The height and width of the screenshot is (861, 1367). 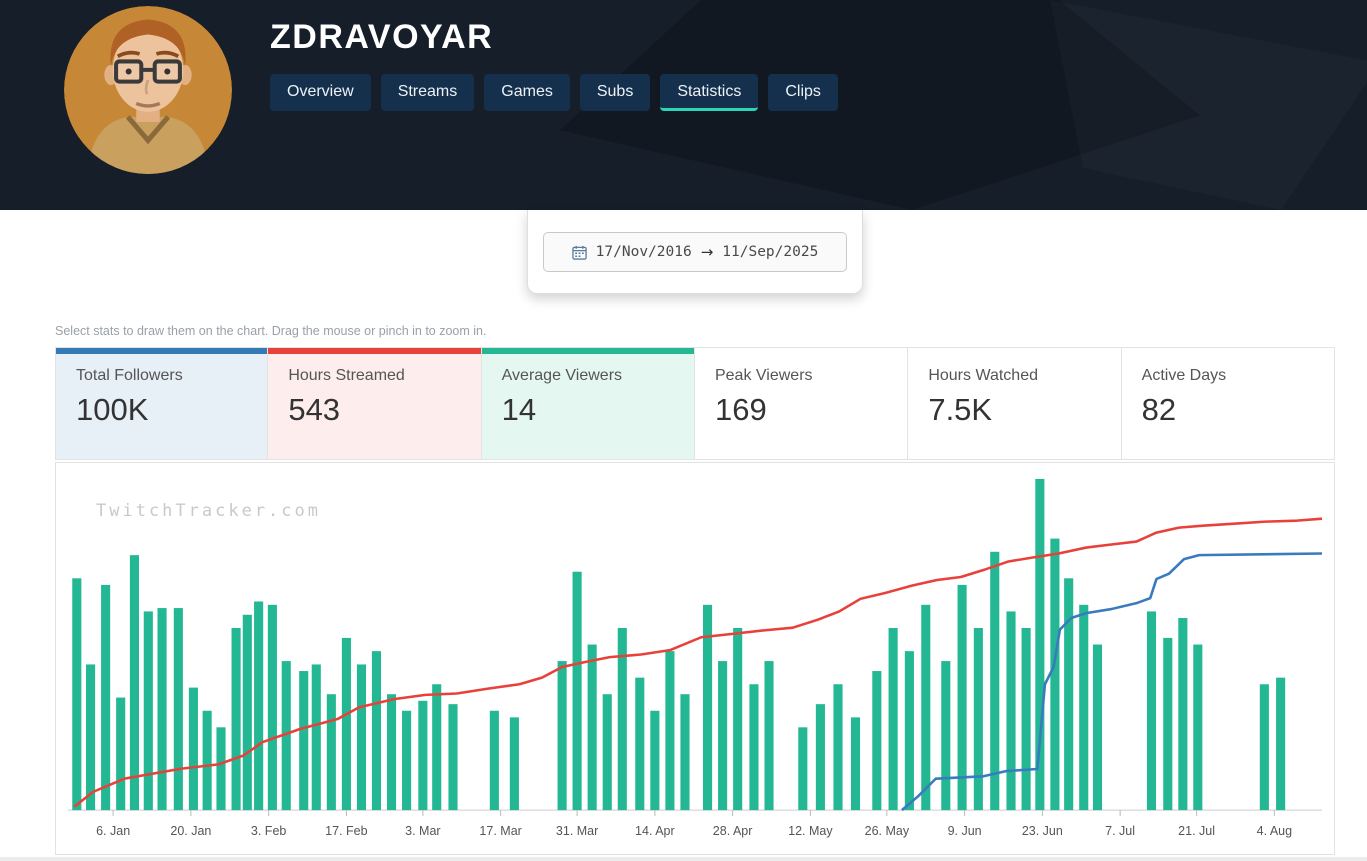 I want to click on tab-subs: Subs, so click(x=615, y=92).